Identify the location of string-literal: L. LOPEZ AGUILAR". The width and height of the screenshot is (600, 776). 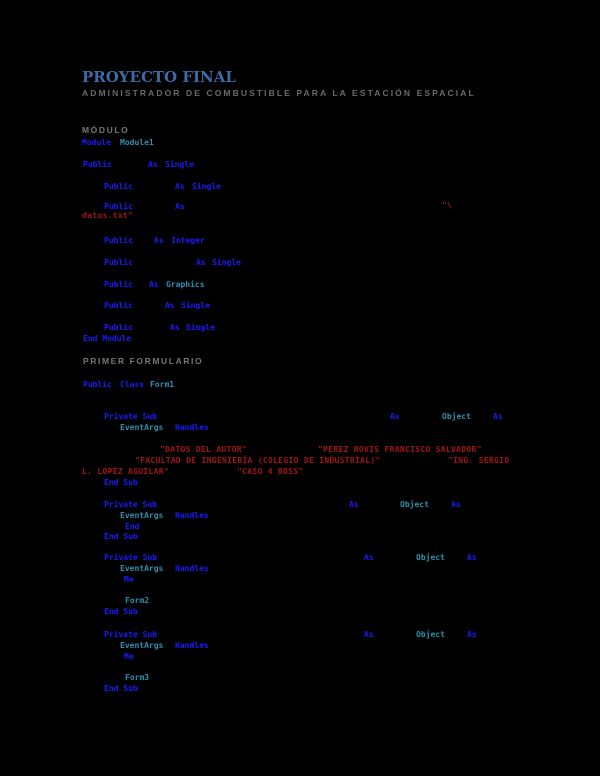
(125, 471).